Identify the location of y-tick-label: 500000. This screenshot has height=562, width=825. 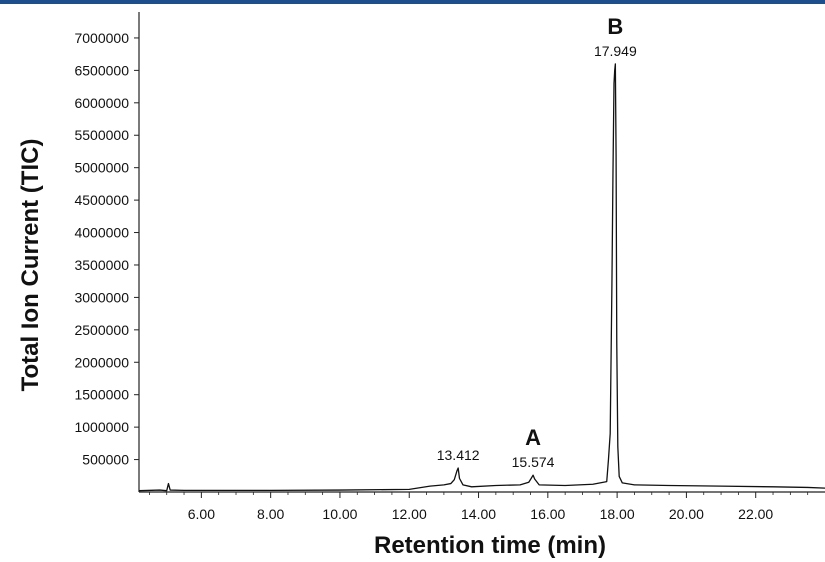
(105, 460).